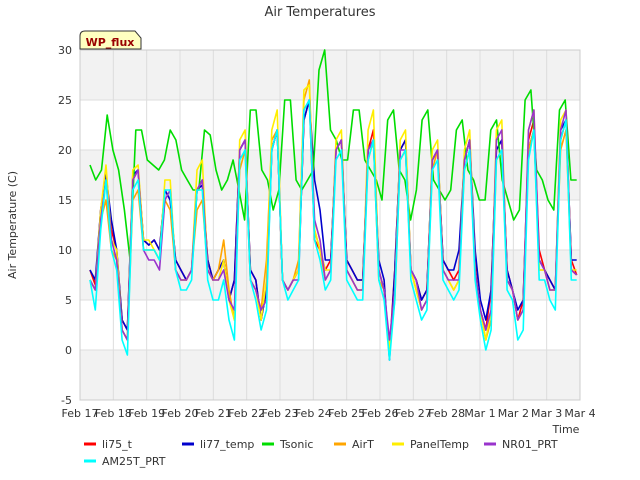 The height and width of the screenshot is (480, 640). I want to click on chart-title: Air Temperatures, so click(319, 12).